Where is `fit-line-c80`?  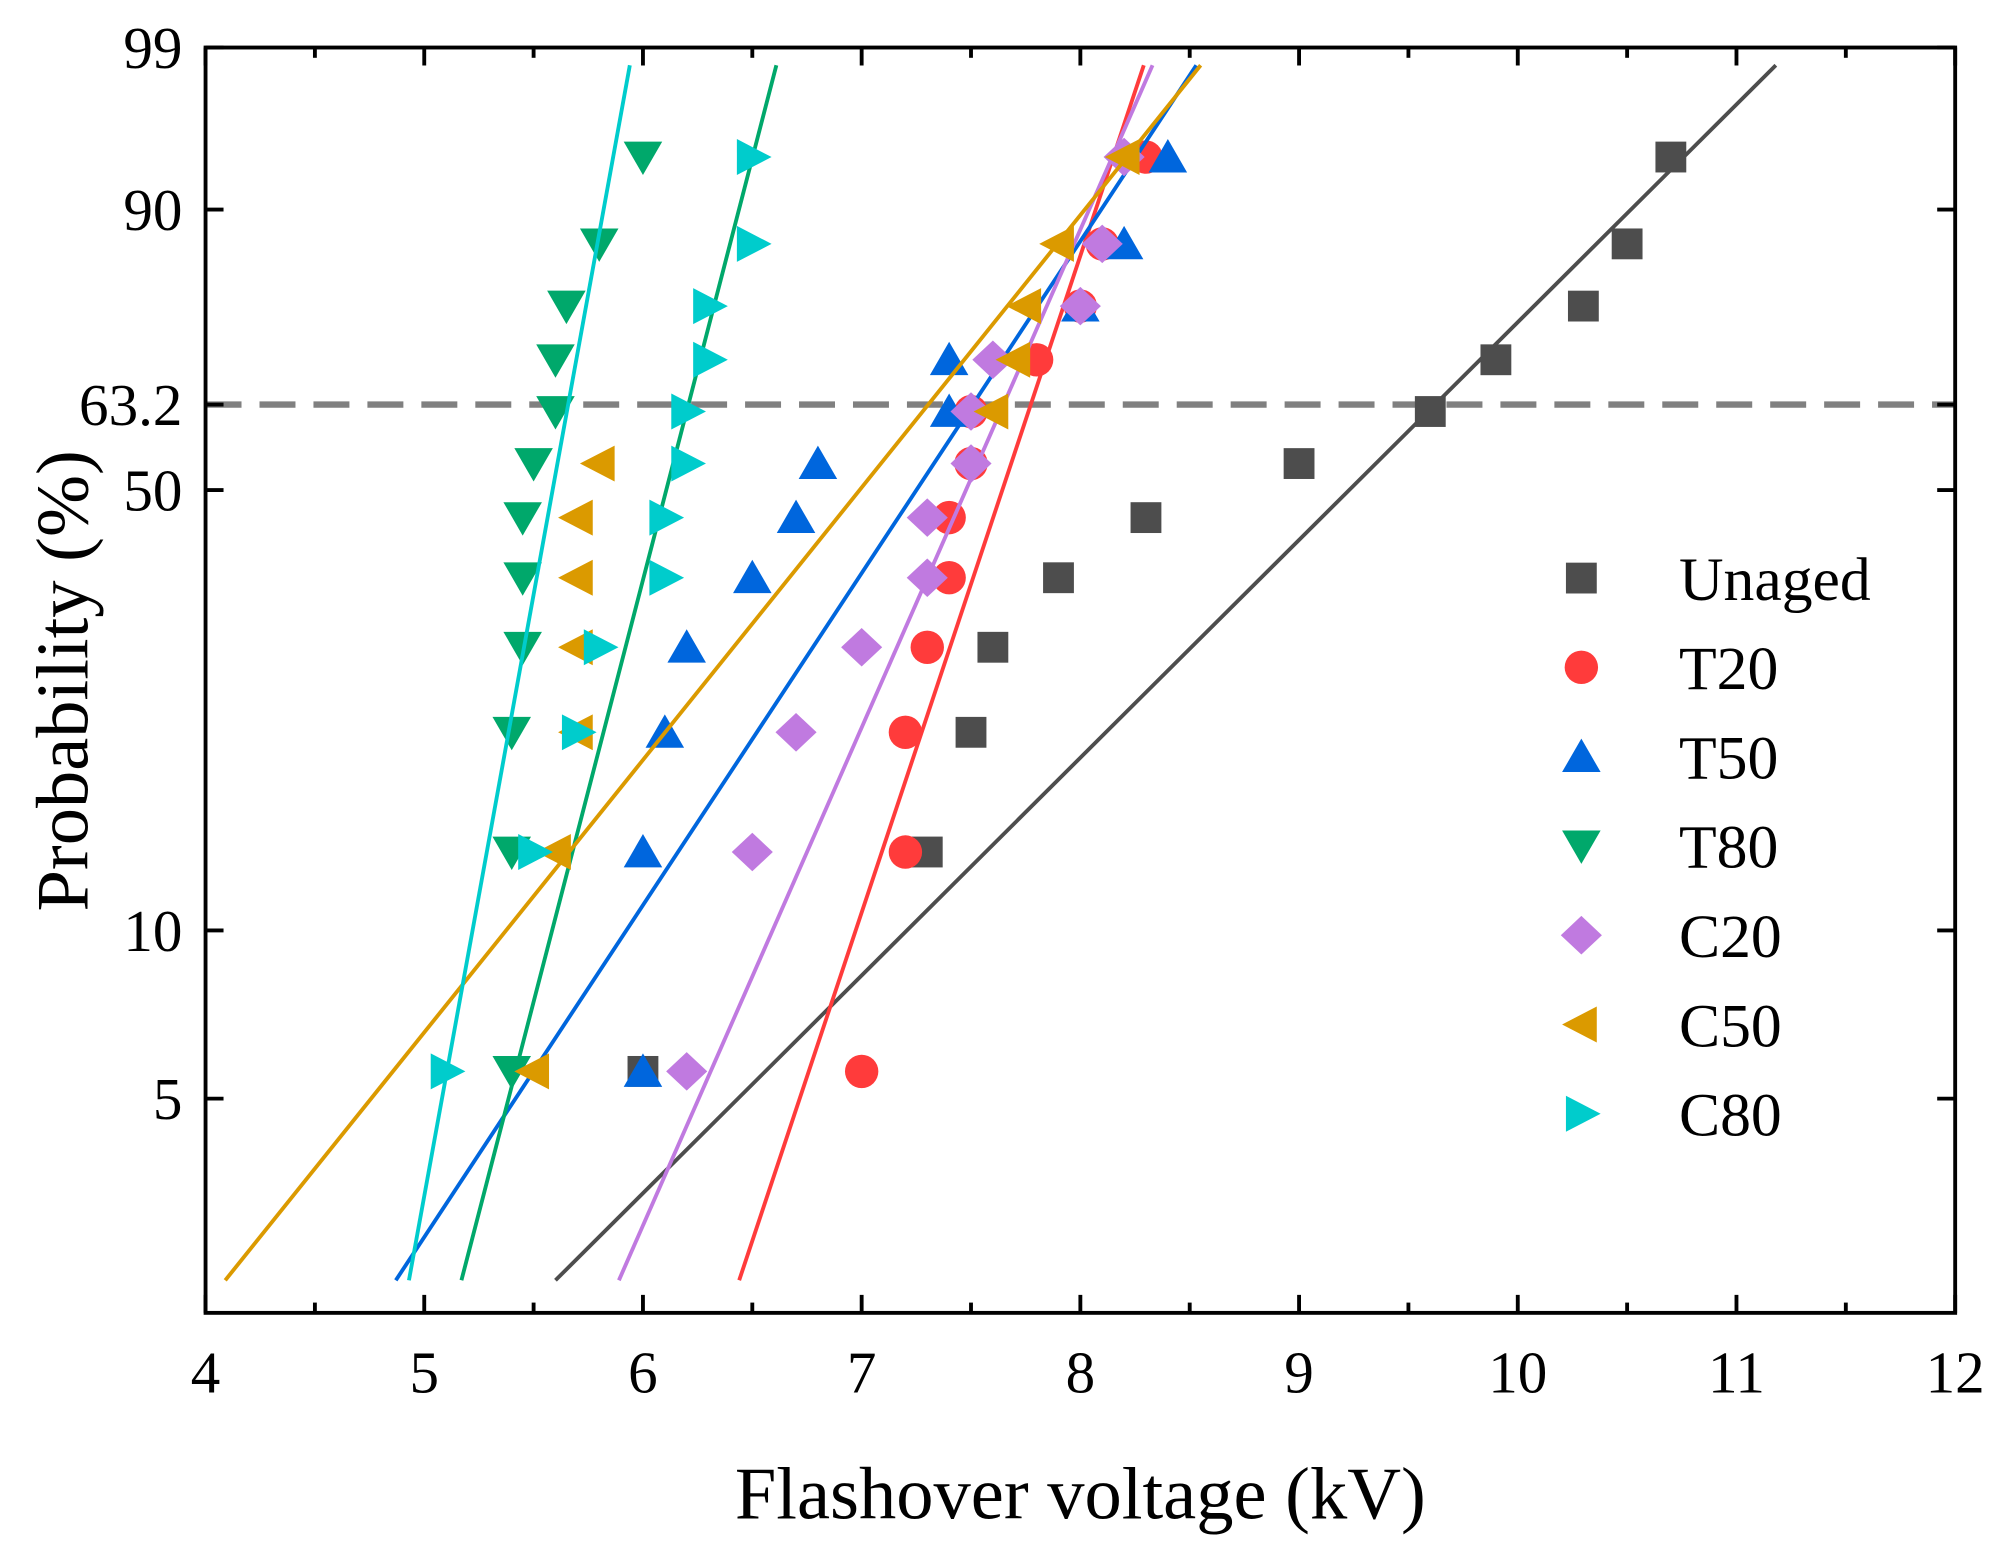
fit-line-c80 is located at coordinates (519, 672).